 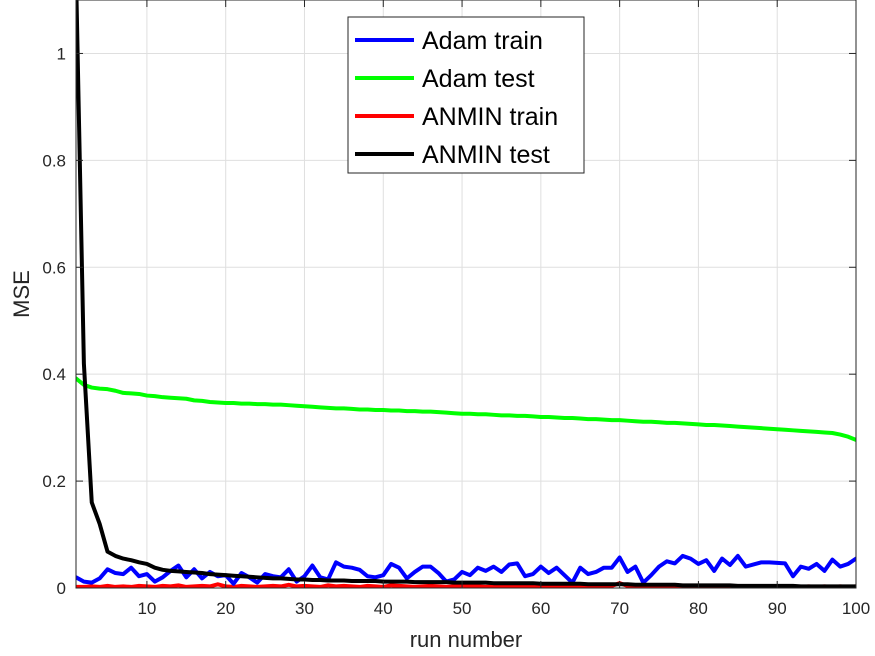 I want to click on y-tick-label: 0.4, so click(x=54, y=374).